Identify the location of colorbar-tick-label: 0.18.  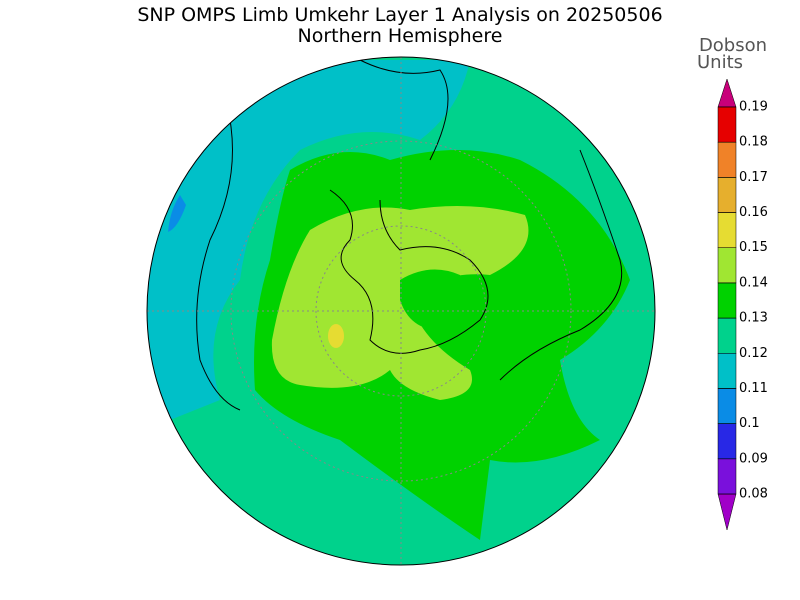
(753, 142).